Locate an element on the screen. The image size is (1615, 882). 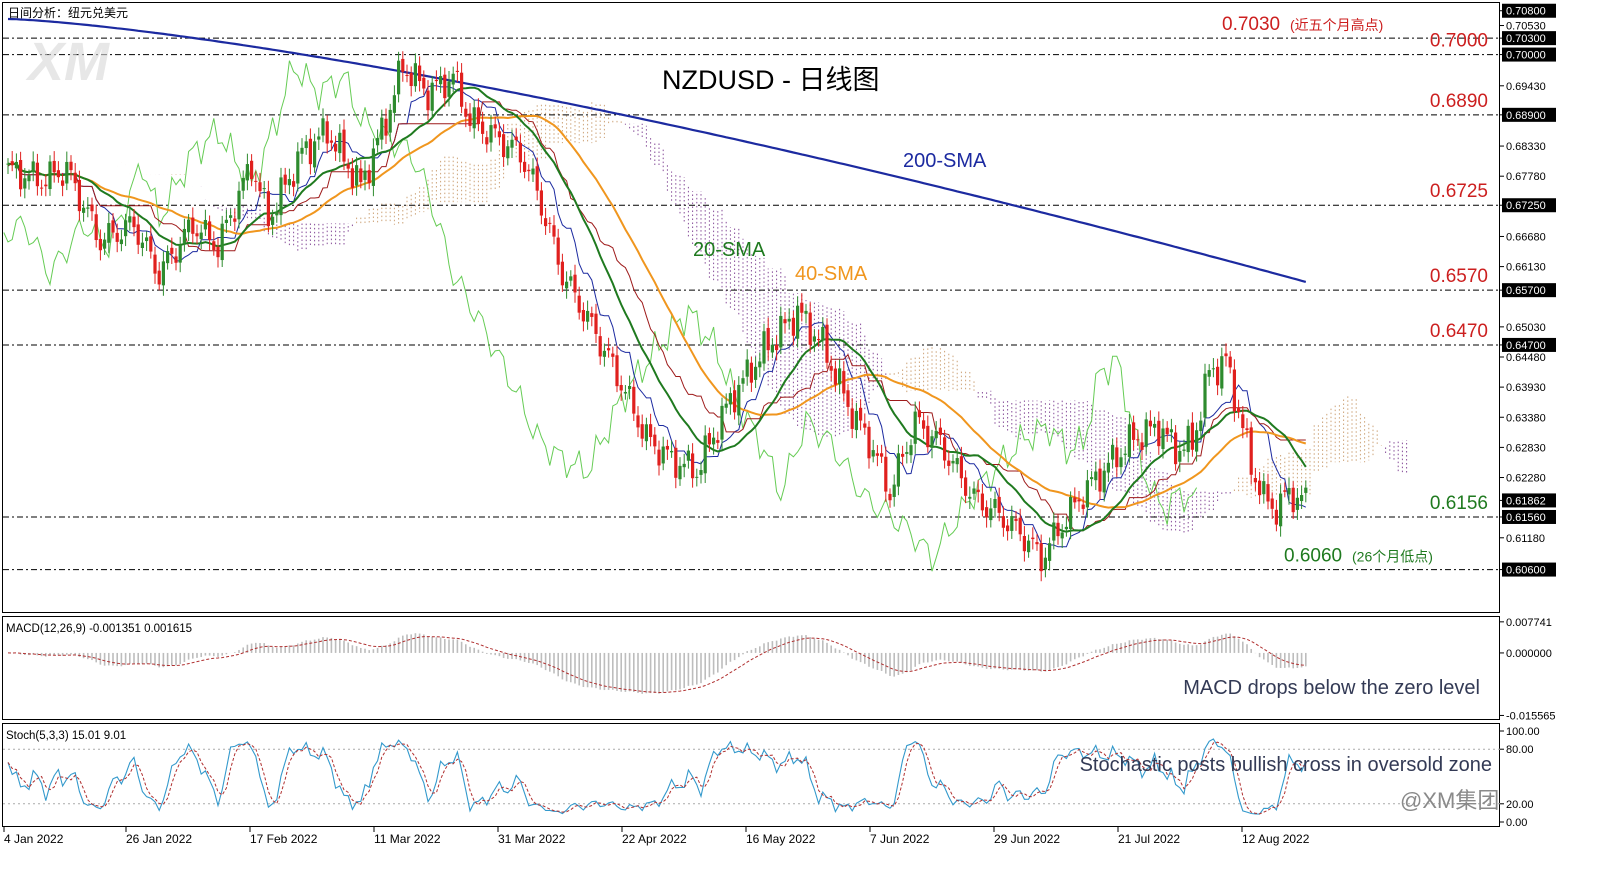
date-label: 16 May 2022 is located at coordinates (781, 839).